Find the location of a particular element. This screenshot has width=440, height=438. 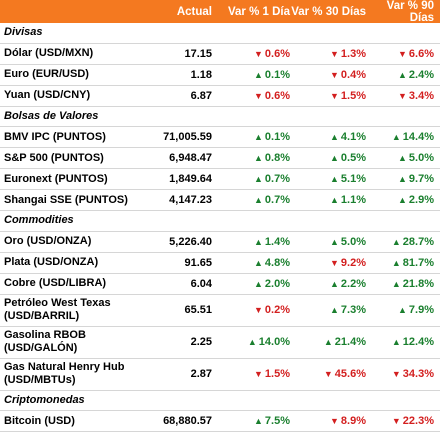

var-1d-cell: ▼ 1.5% is located at coordinates (251, 374).